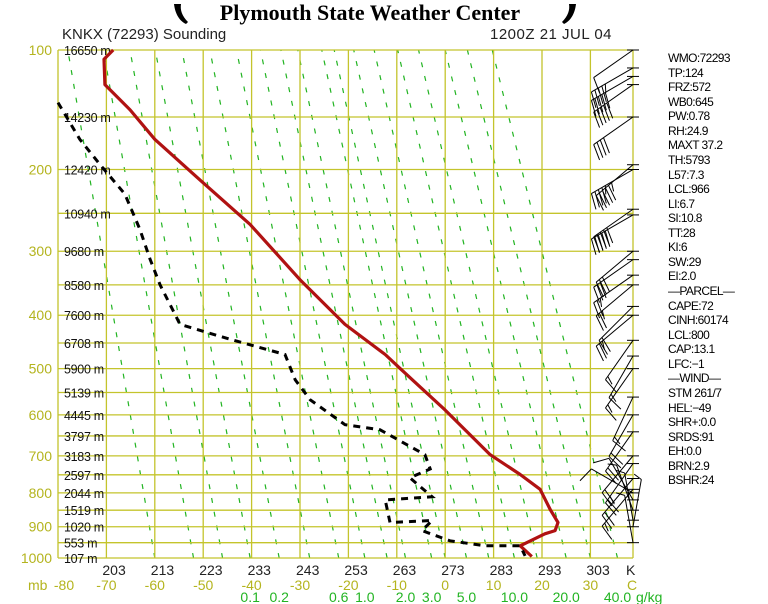 Image resolution: width=768 pixels, height=604 pixels. I want to click on celsius-label: 20, so click(542, 585).